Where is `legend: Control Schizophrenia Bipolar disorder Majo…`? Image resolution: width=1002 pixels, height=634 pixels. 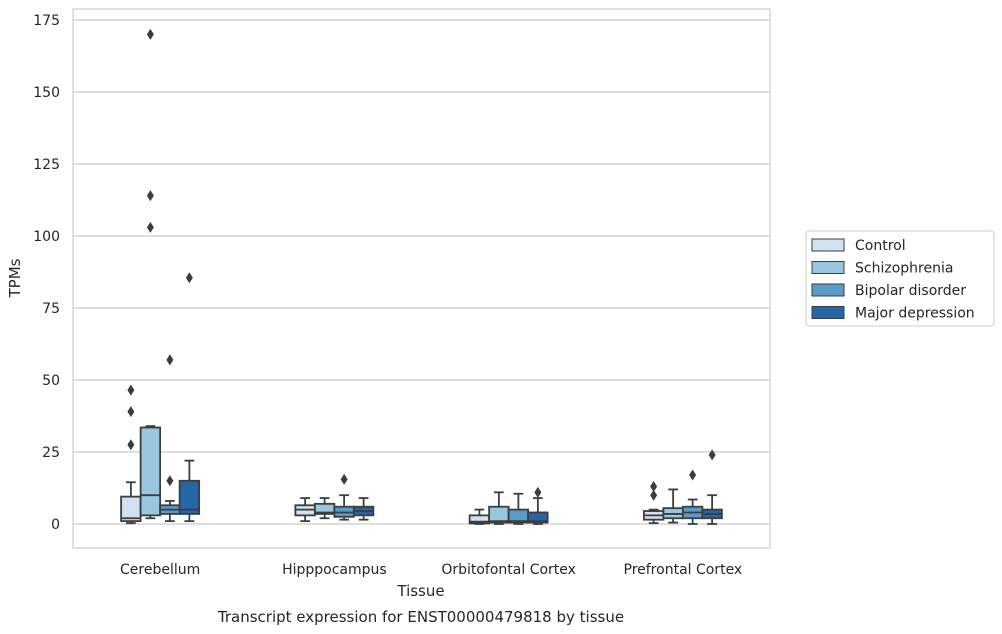
legend: Control Schizophrenia Bipolar disorder Majo… is located at coordinates (900, 278).